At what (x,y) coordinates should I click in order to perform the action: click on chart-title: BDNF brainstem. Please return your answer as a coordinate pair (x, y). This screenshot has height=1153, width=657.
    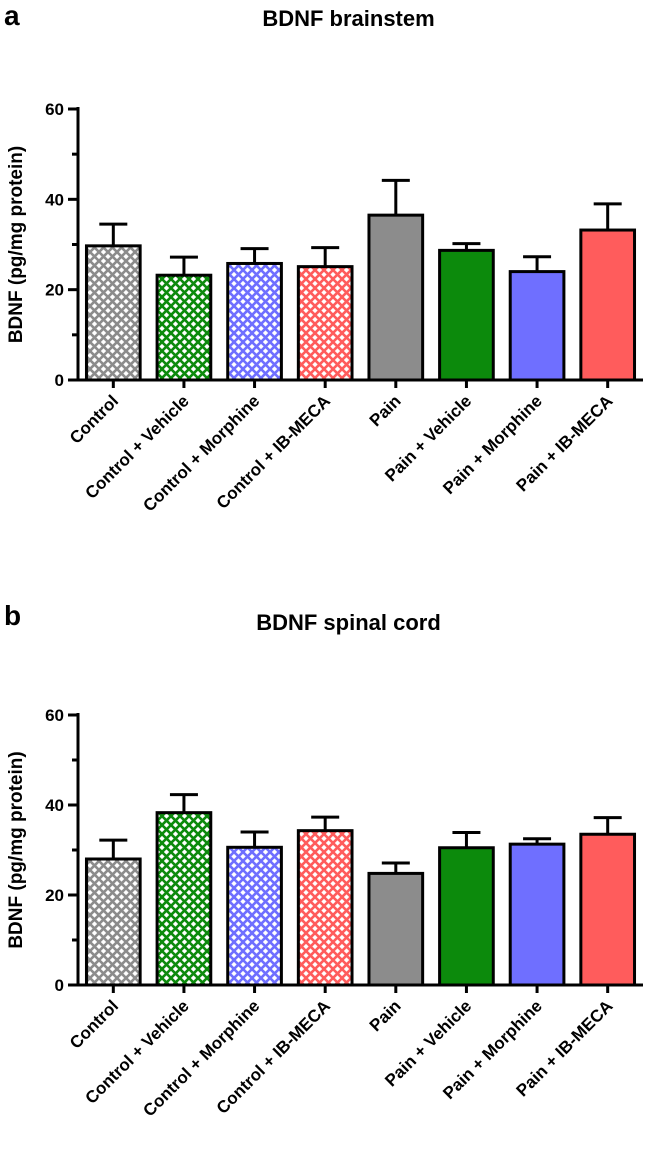
    Looking at the image, I should click on (348, 18).